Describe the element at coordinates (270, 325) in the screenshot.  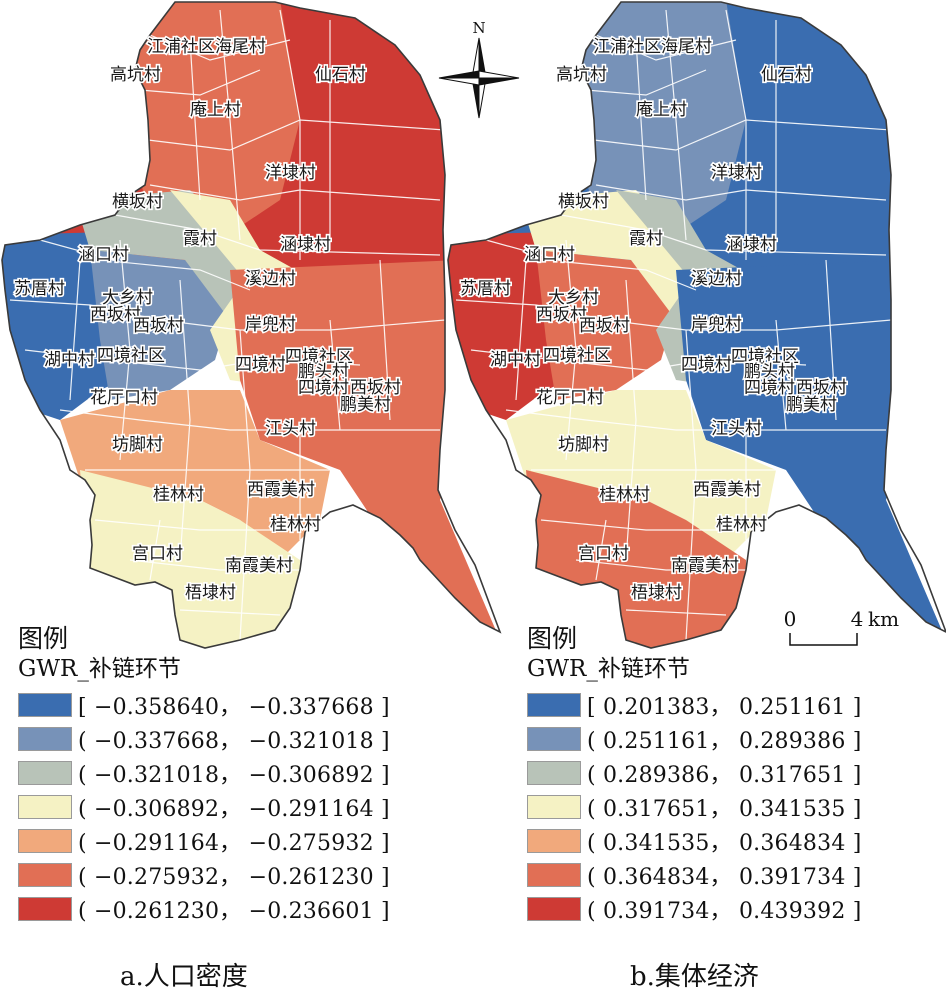
I see `village-label: 岸兜村` at that location.